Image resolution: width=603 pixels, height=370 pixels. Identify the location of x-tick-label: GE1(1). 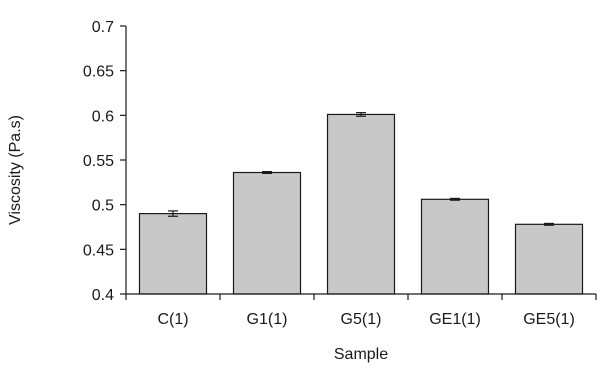
(455, 319).